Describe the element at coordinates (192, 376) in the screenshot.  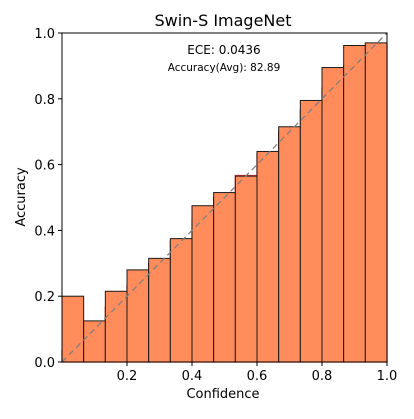
I see `x-tick-label-2: 0.4` at that location.